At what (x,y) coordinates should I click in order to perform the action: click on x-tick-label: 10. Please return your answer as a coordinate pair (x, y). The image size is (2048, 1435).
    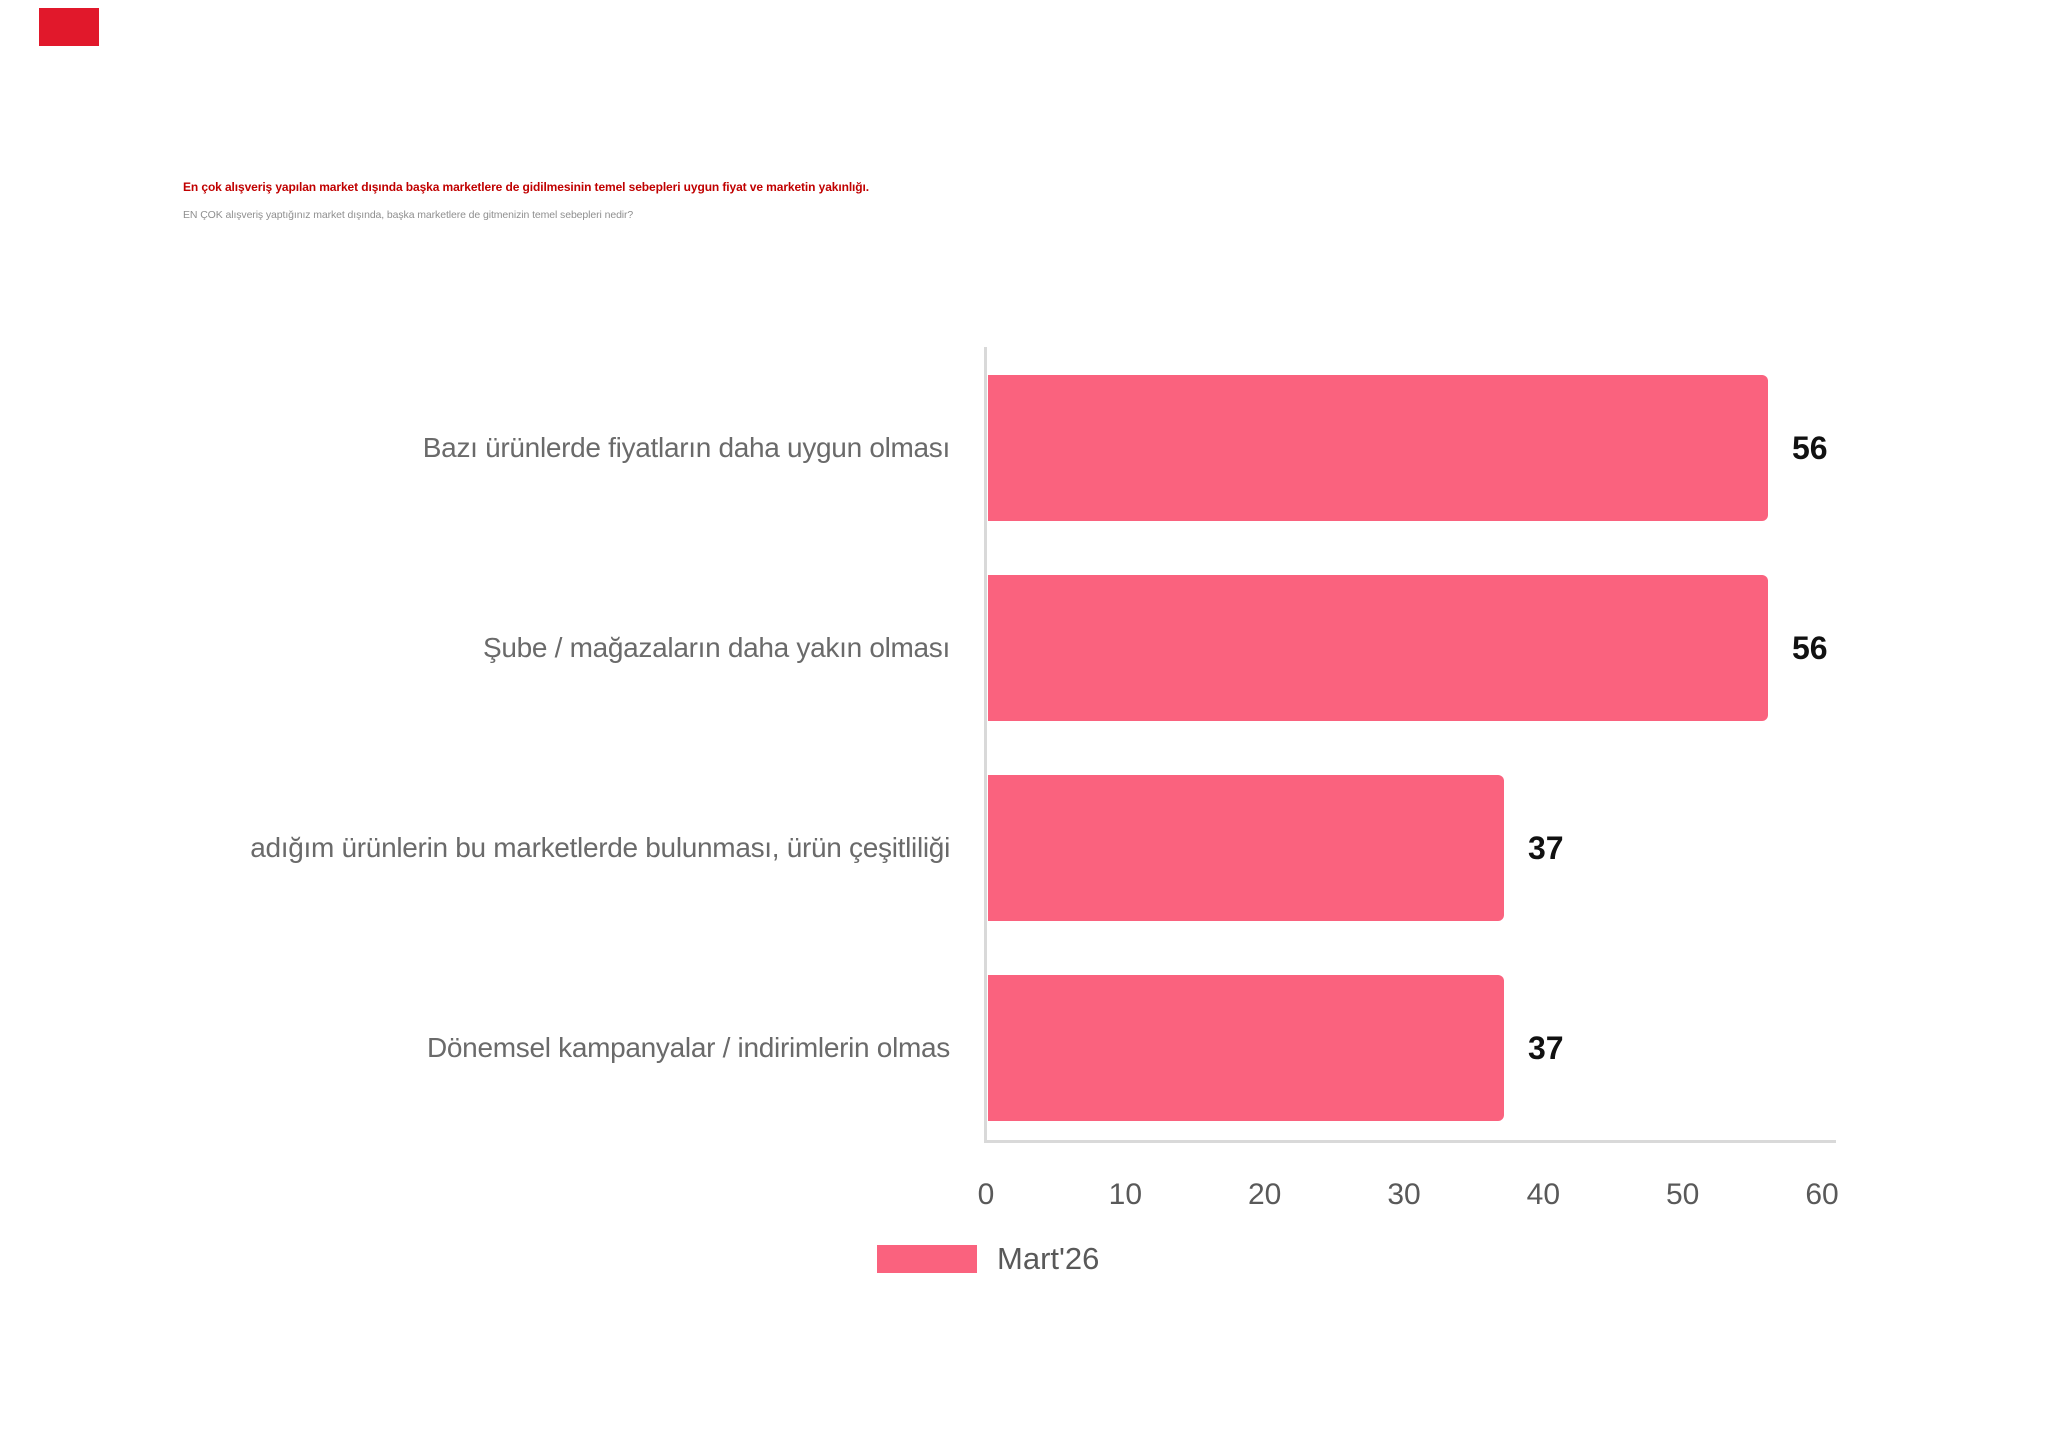
    Looking at the image, I should click on (1125, 1194).